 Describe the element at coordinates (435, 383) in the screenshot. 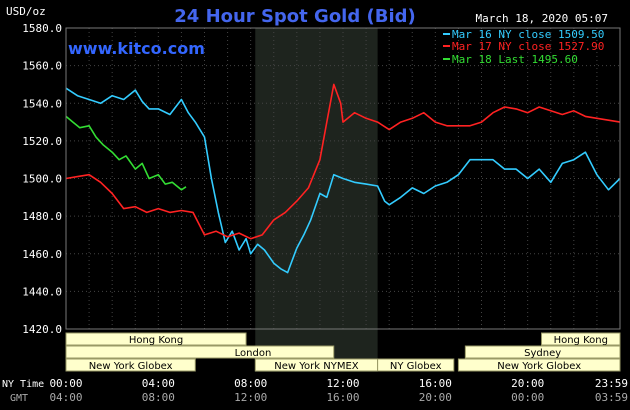

I see `x-tick-label-ny: 16:00` at that location.